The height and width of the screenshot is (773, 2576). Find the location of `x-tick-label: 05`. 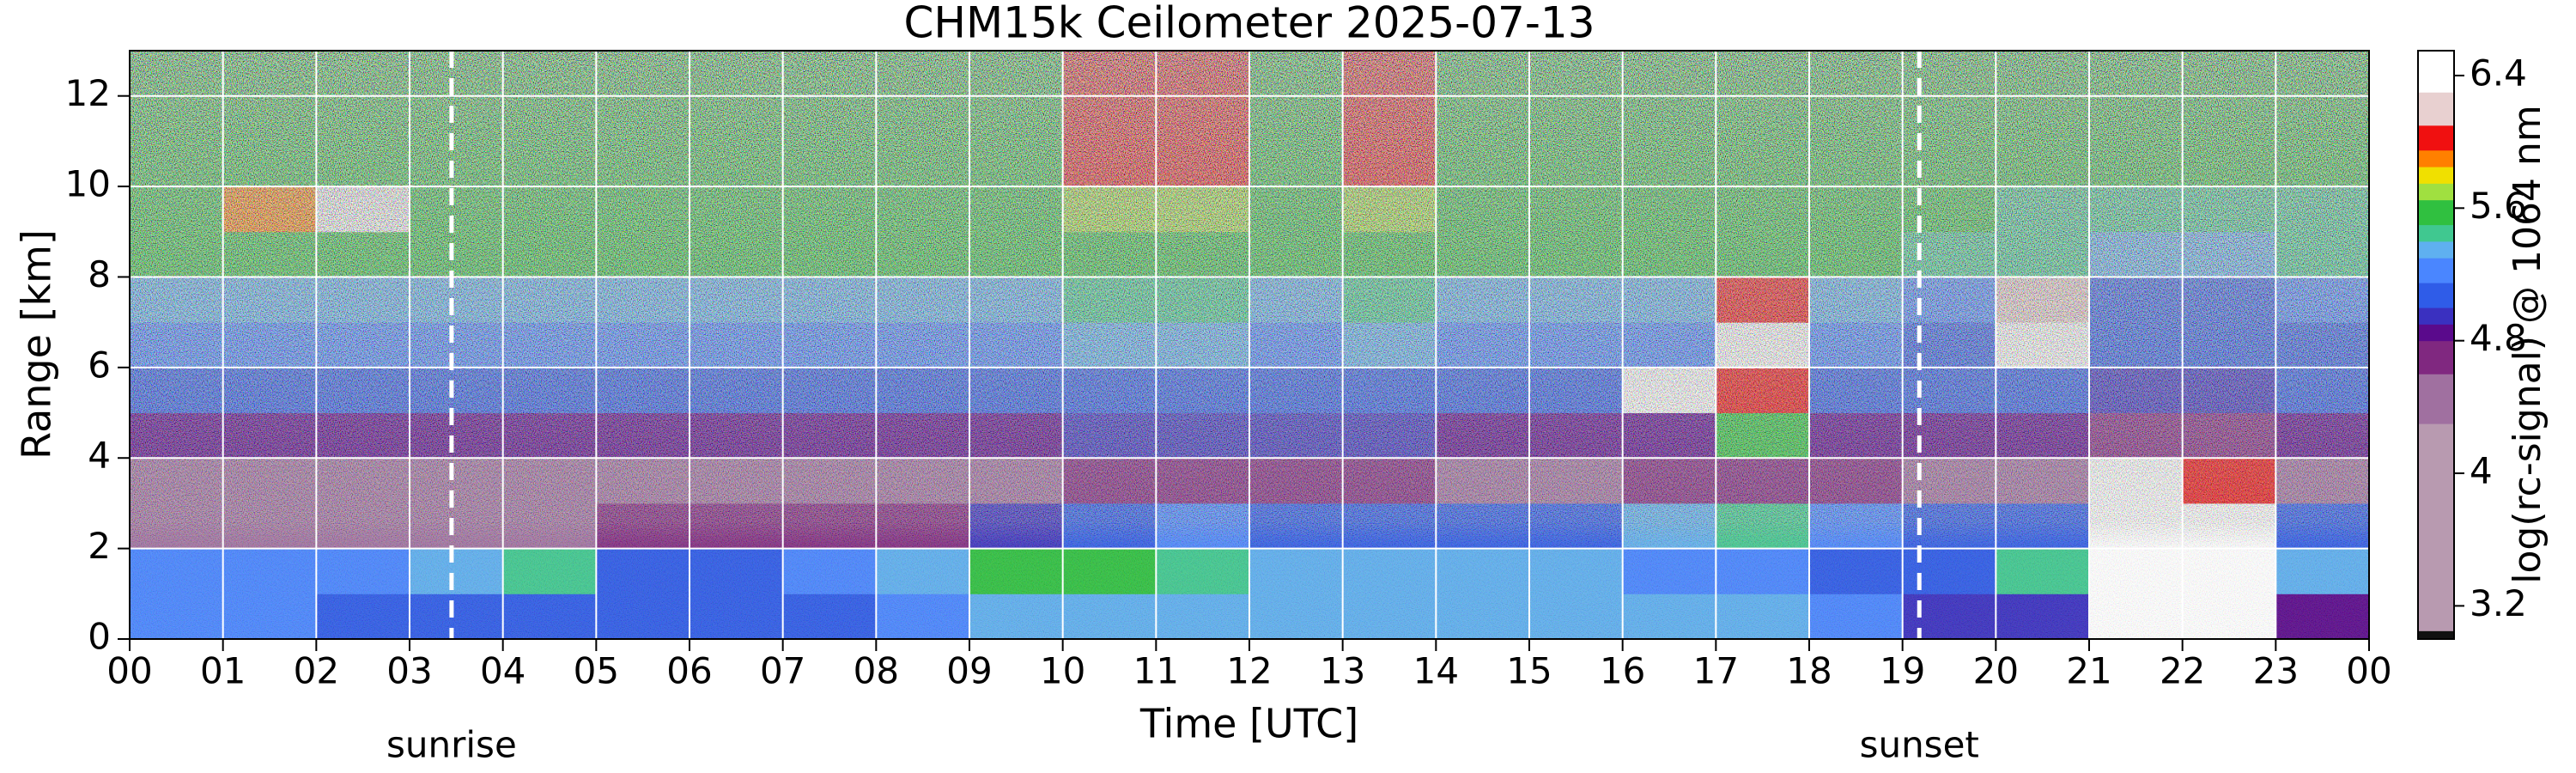

x-tick-label: 05 is located at coordinates (596, 671).